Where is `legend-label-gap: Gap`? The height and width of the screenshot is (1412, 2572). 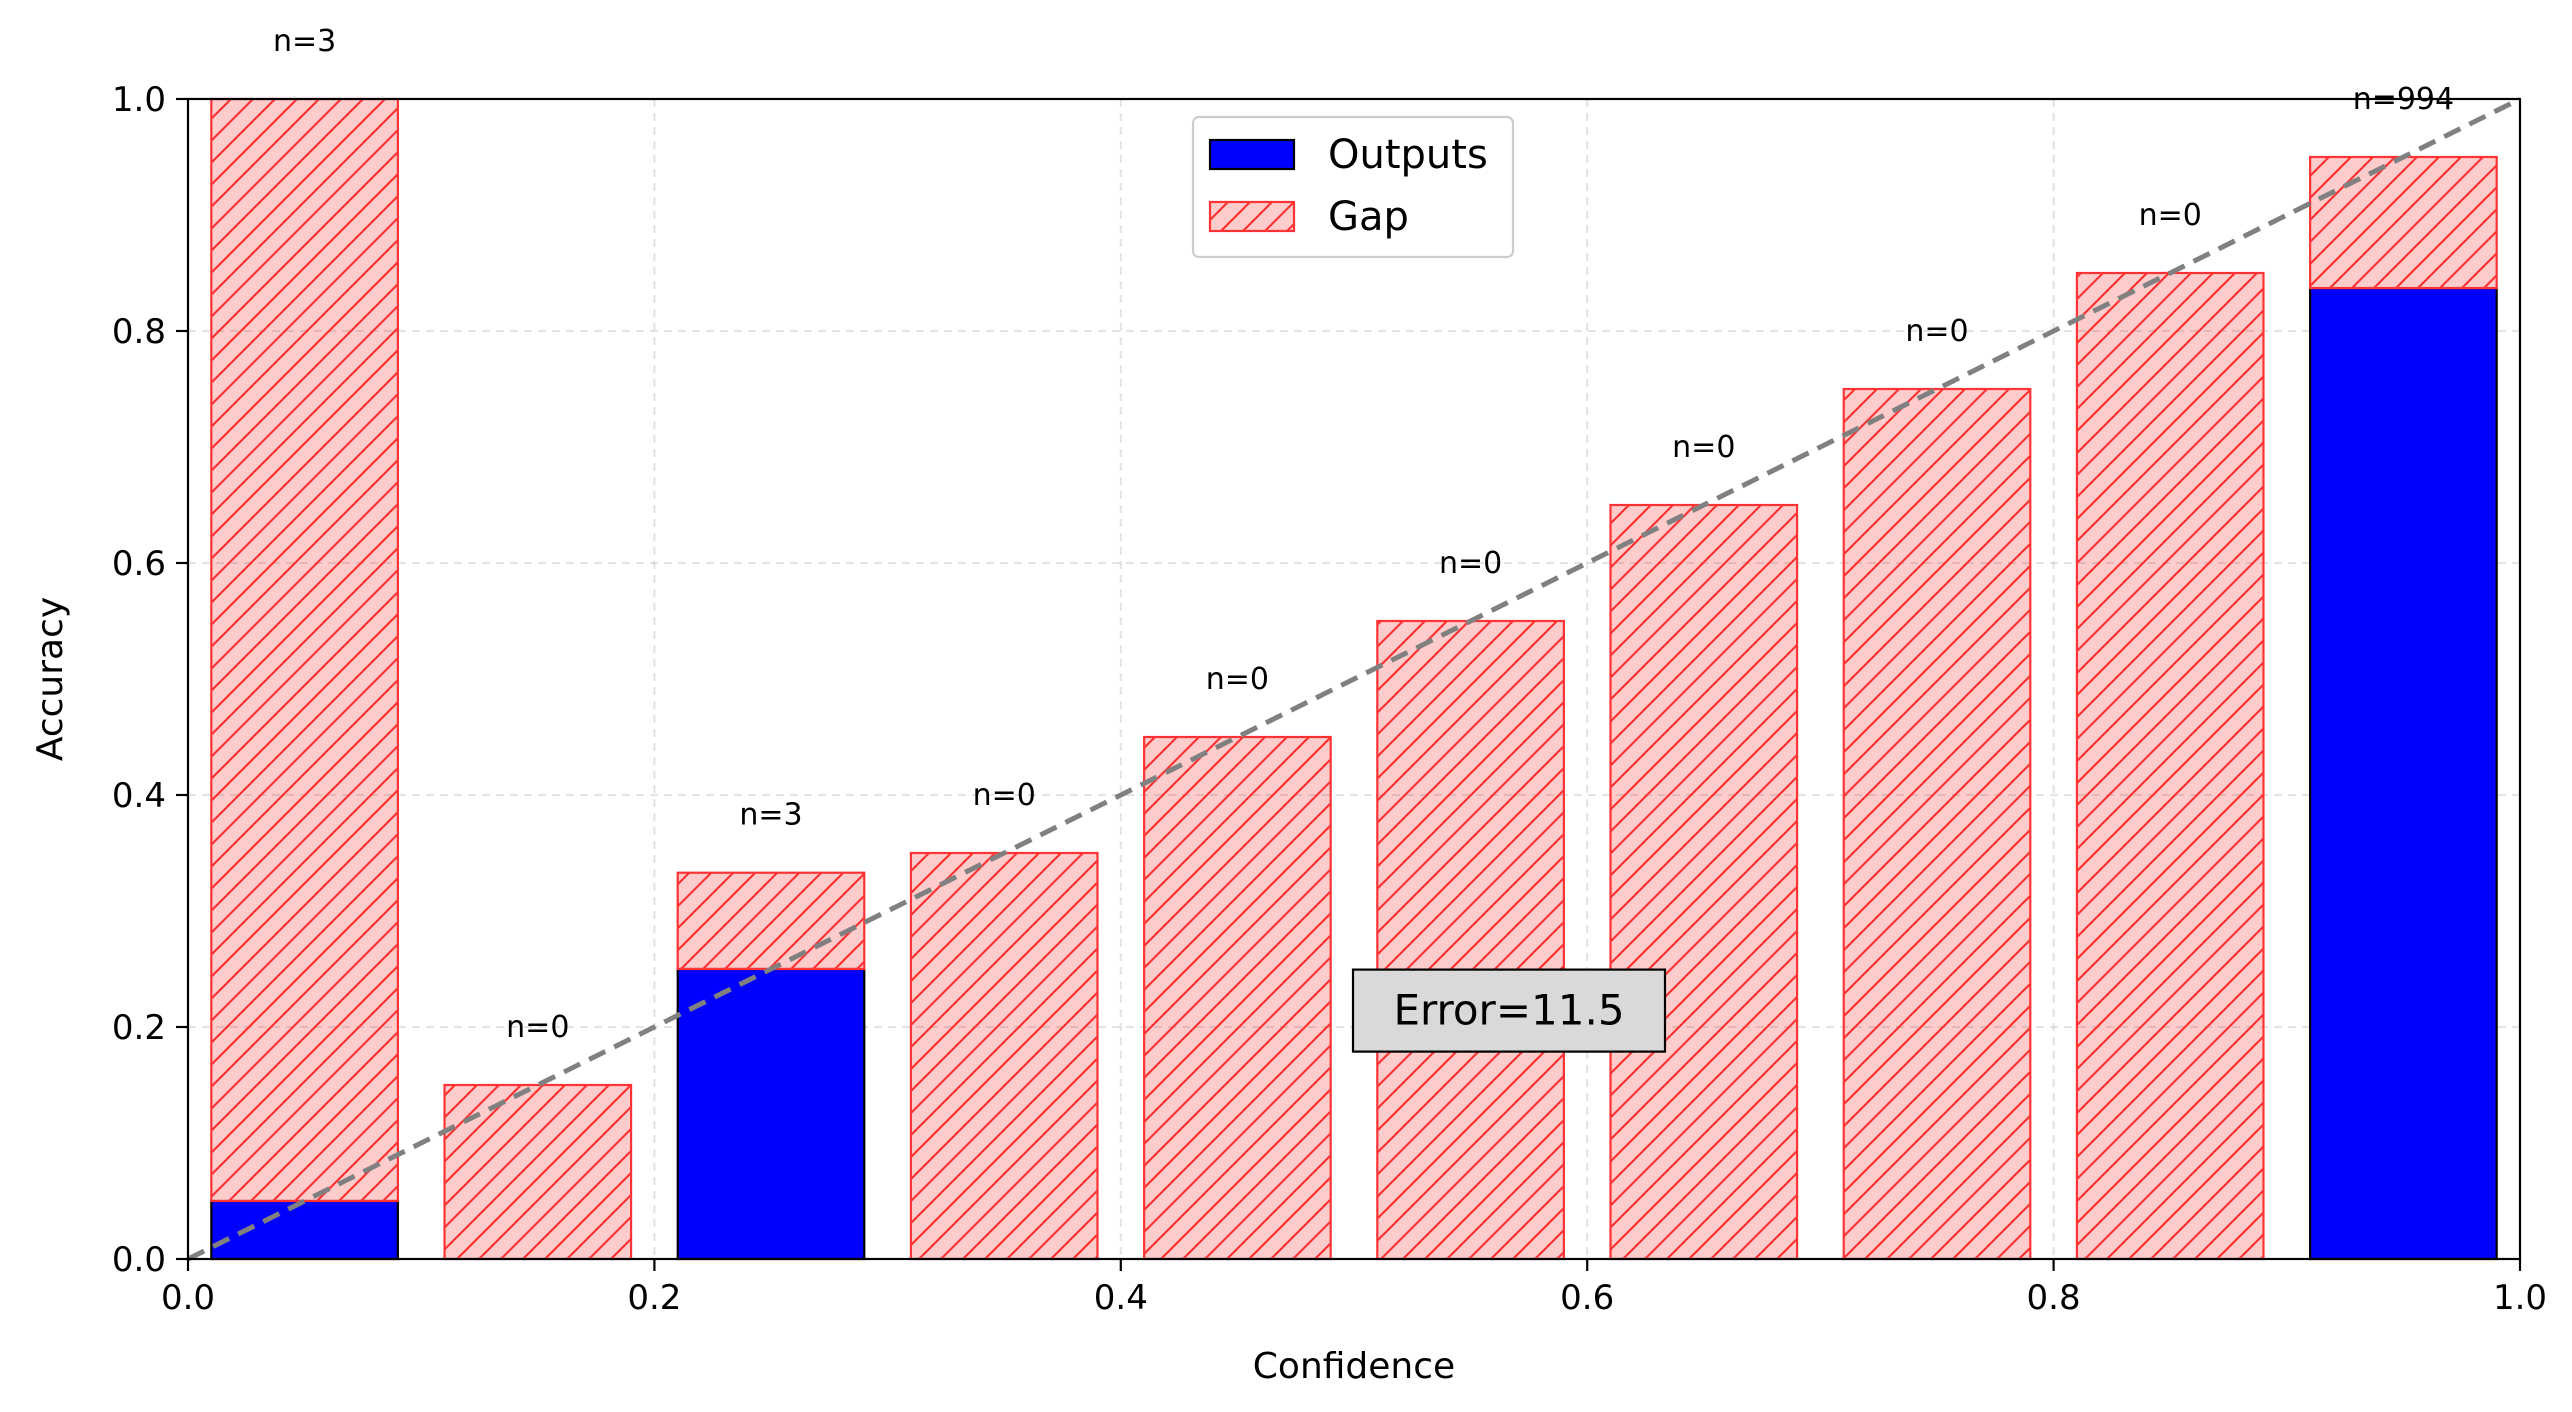
legend-label-gap: Gap is located at coordinates (1368, 217).